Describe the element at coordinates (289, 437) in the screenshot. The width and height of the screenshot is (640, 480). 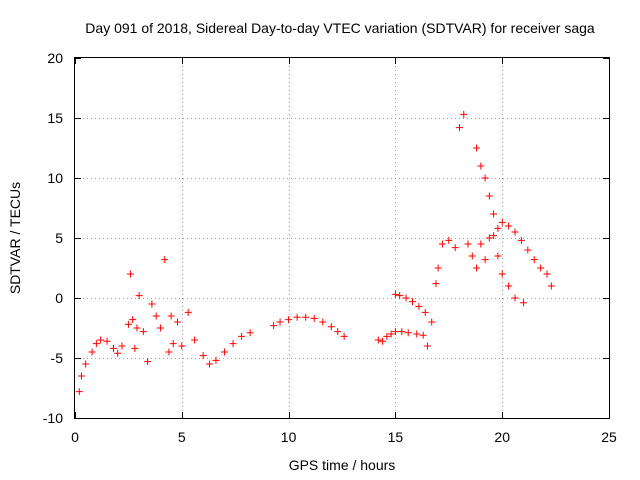
I see `x-tick-label: 10` at that location.